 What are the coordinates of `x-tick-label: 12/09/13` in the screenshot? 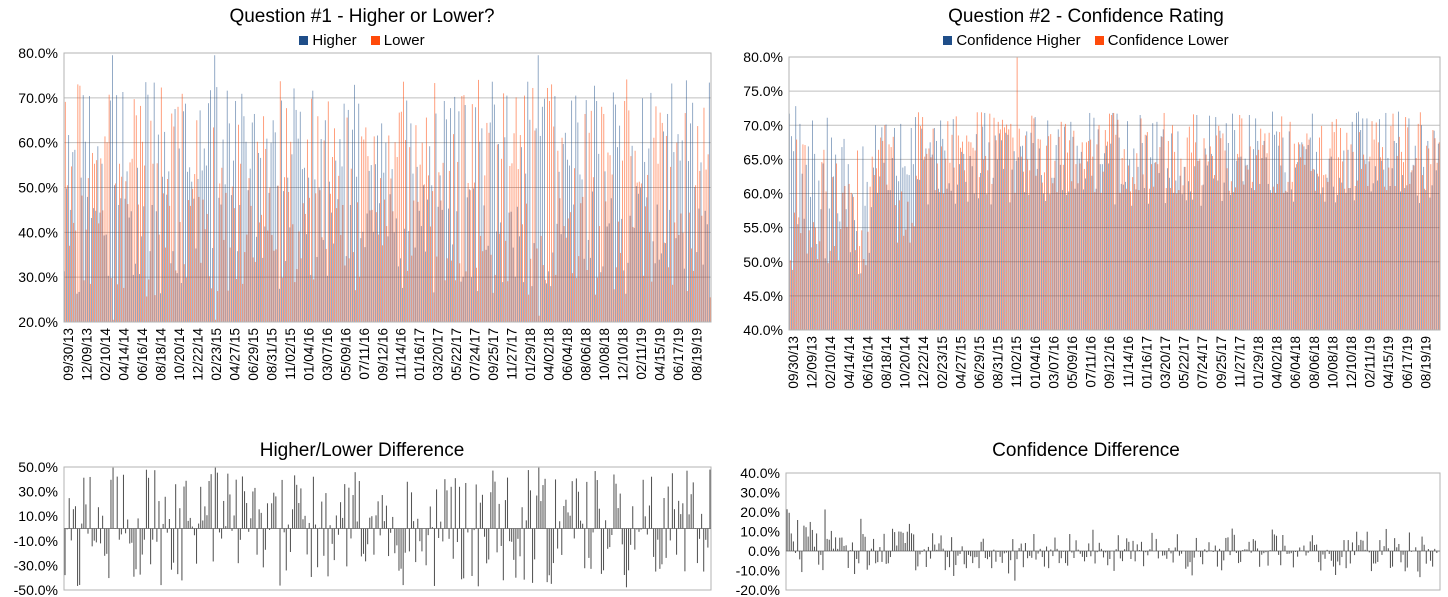 It's located at (812, 362).